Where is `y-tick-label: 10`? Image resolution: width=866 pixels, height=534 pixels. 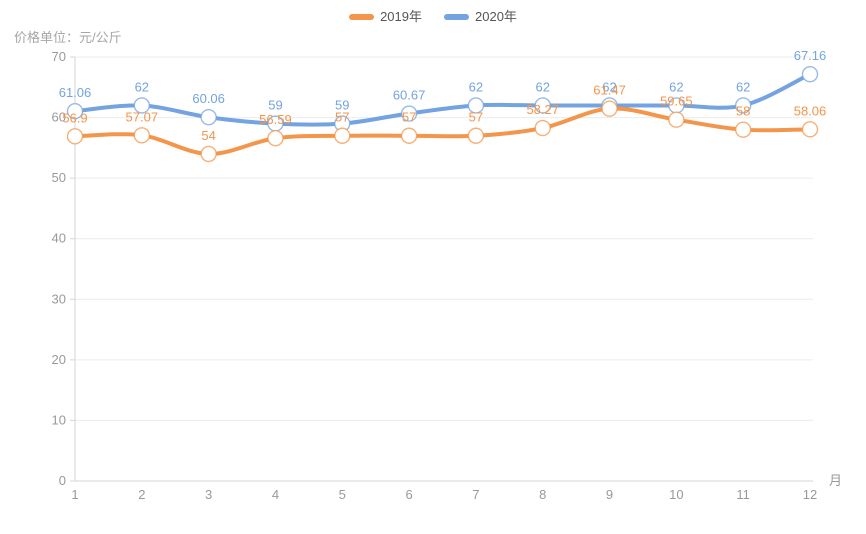 y-tick-label: 10 is located at coordinates (59, 419).